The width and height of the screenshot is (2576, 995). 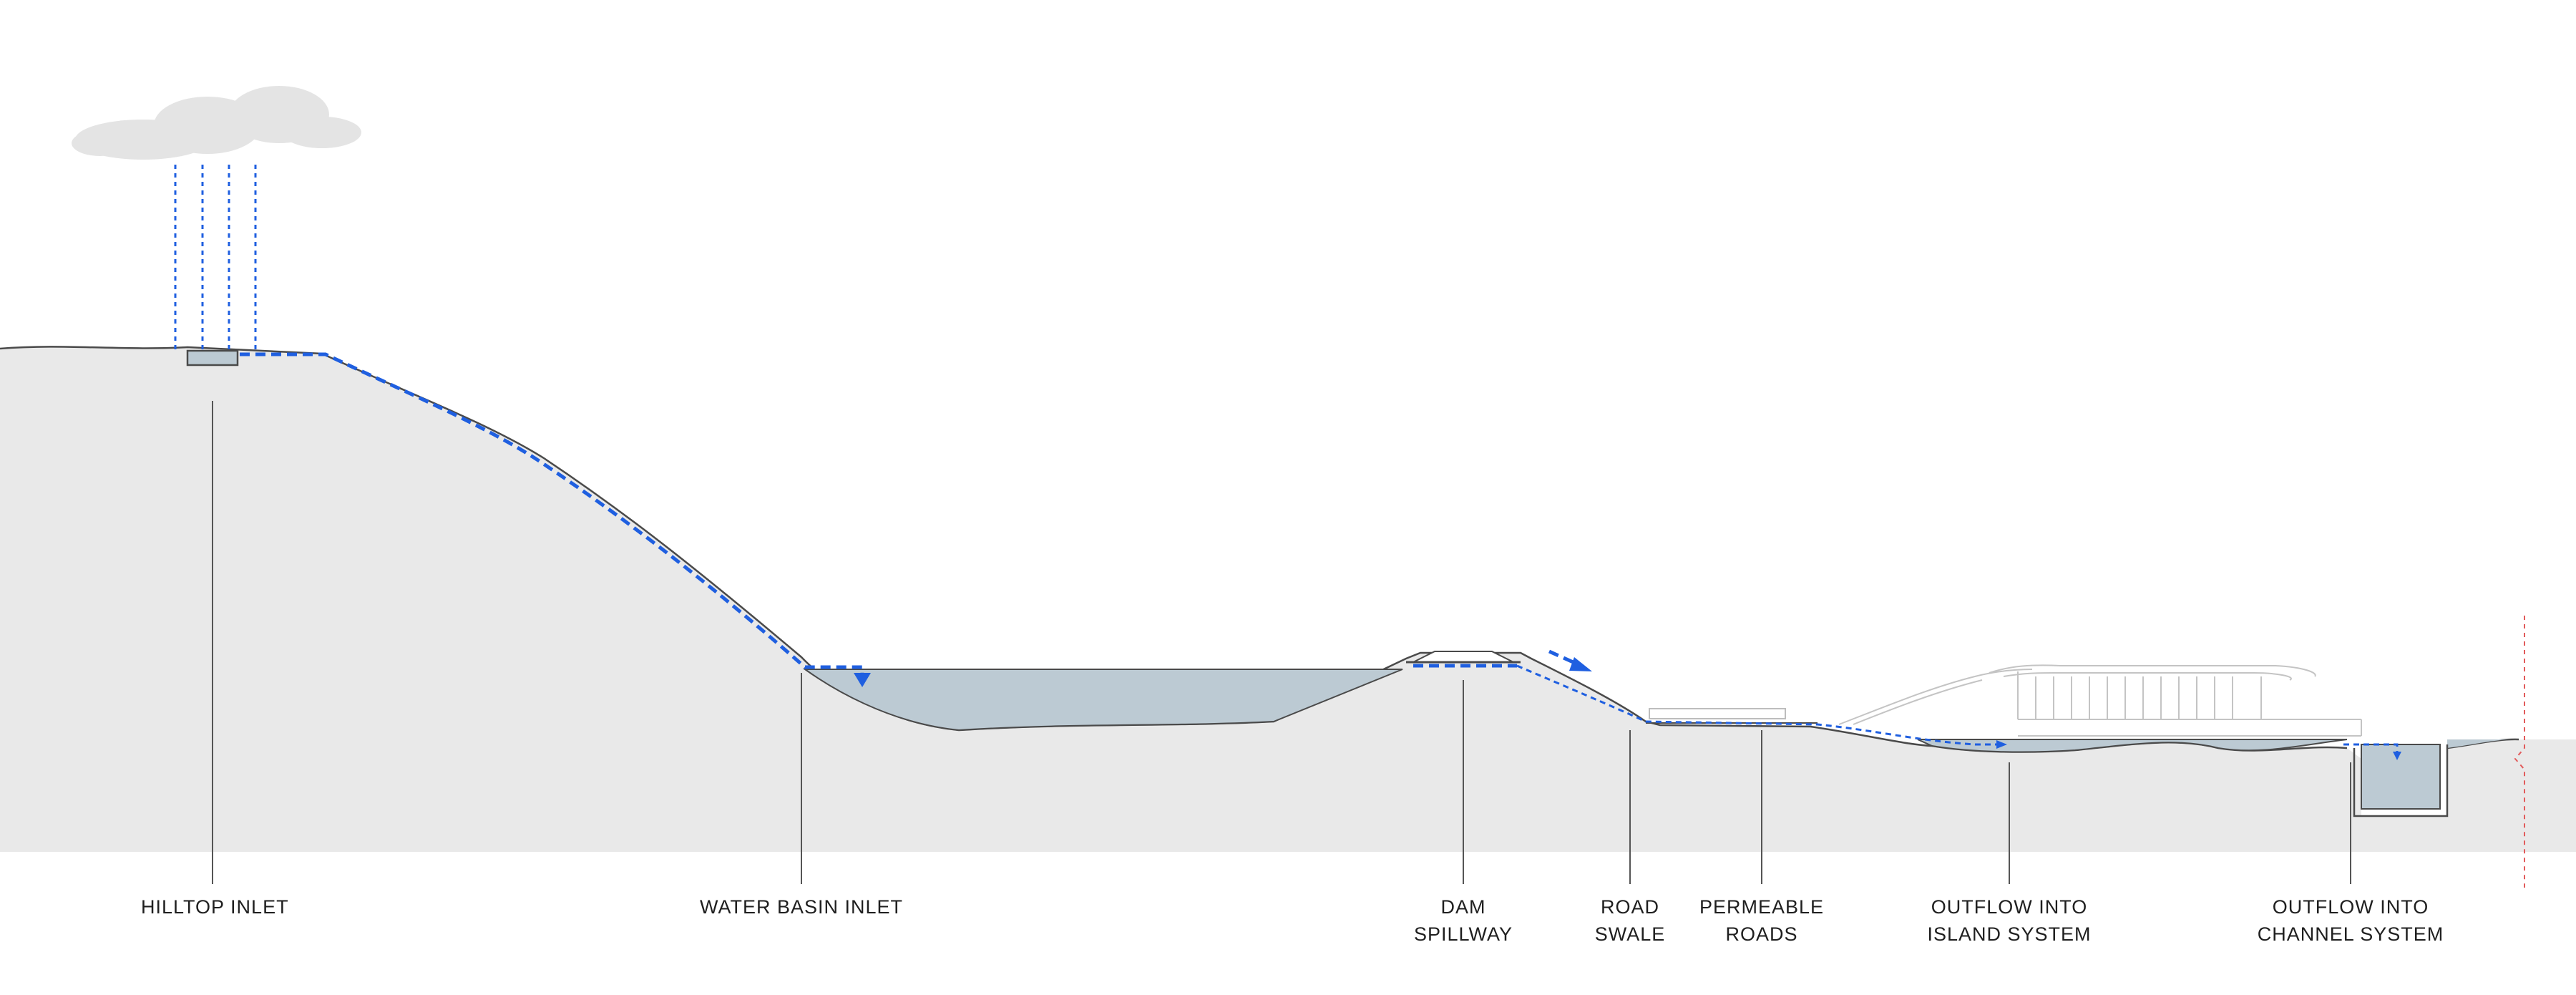 What do you see at coordinates (2371, 748) in the screenshot?
I see `channel-flow-path` at bounding box center [2371, 748].